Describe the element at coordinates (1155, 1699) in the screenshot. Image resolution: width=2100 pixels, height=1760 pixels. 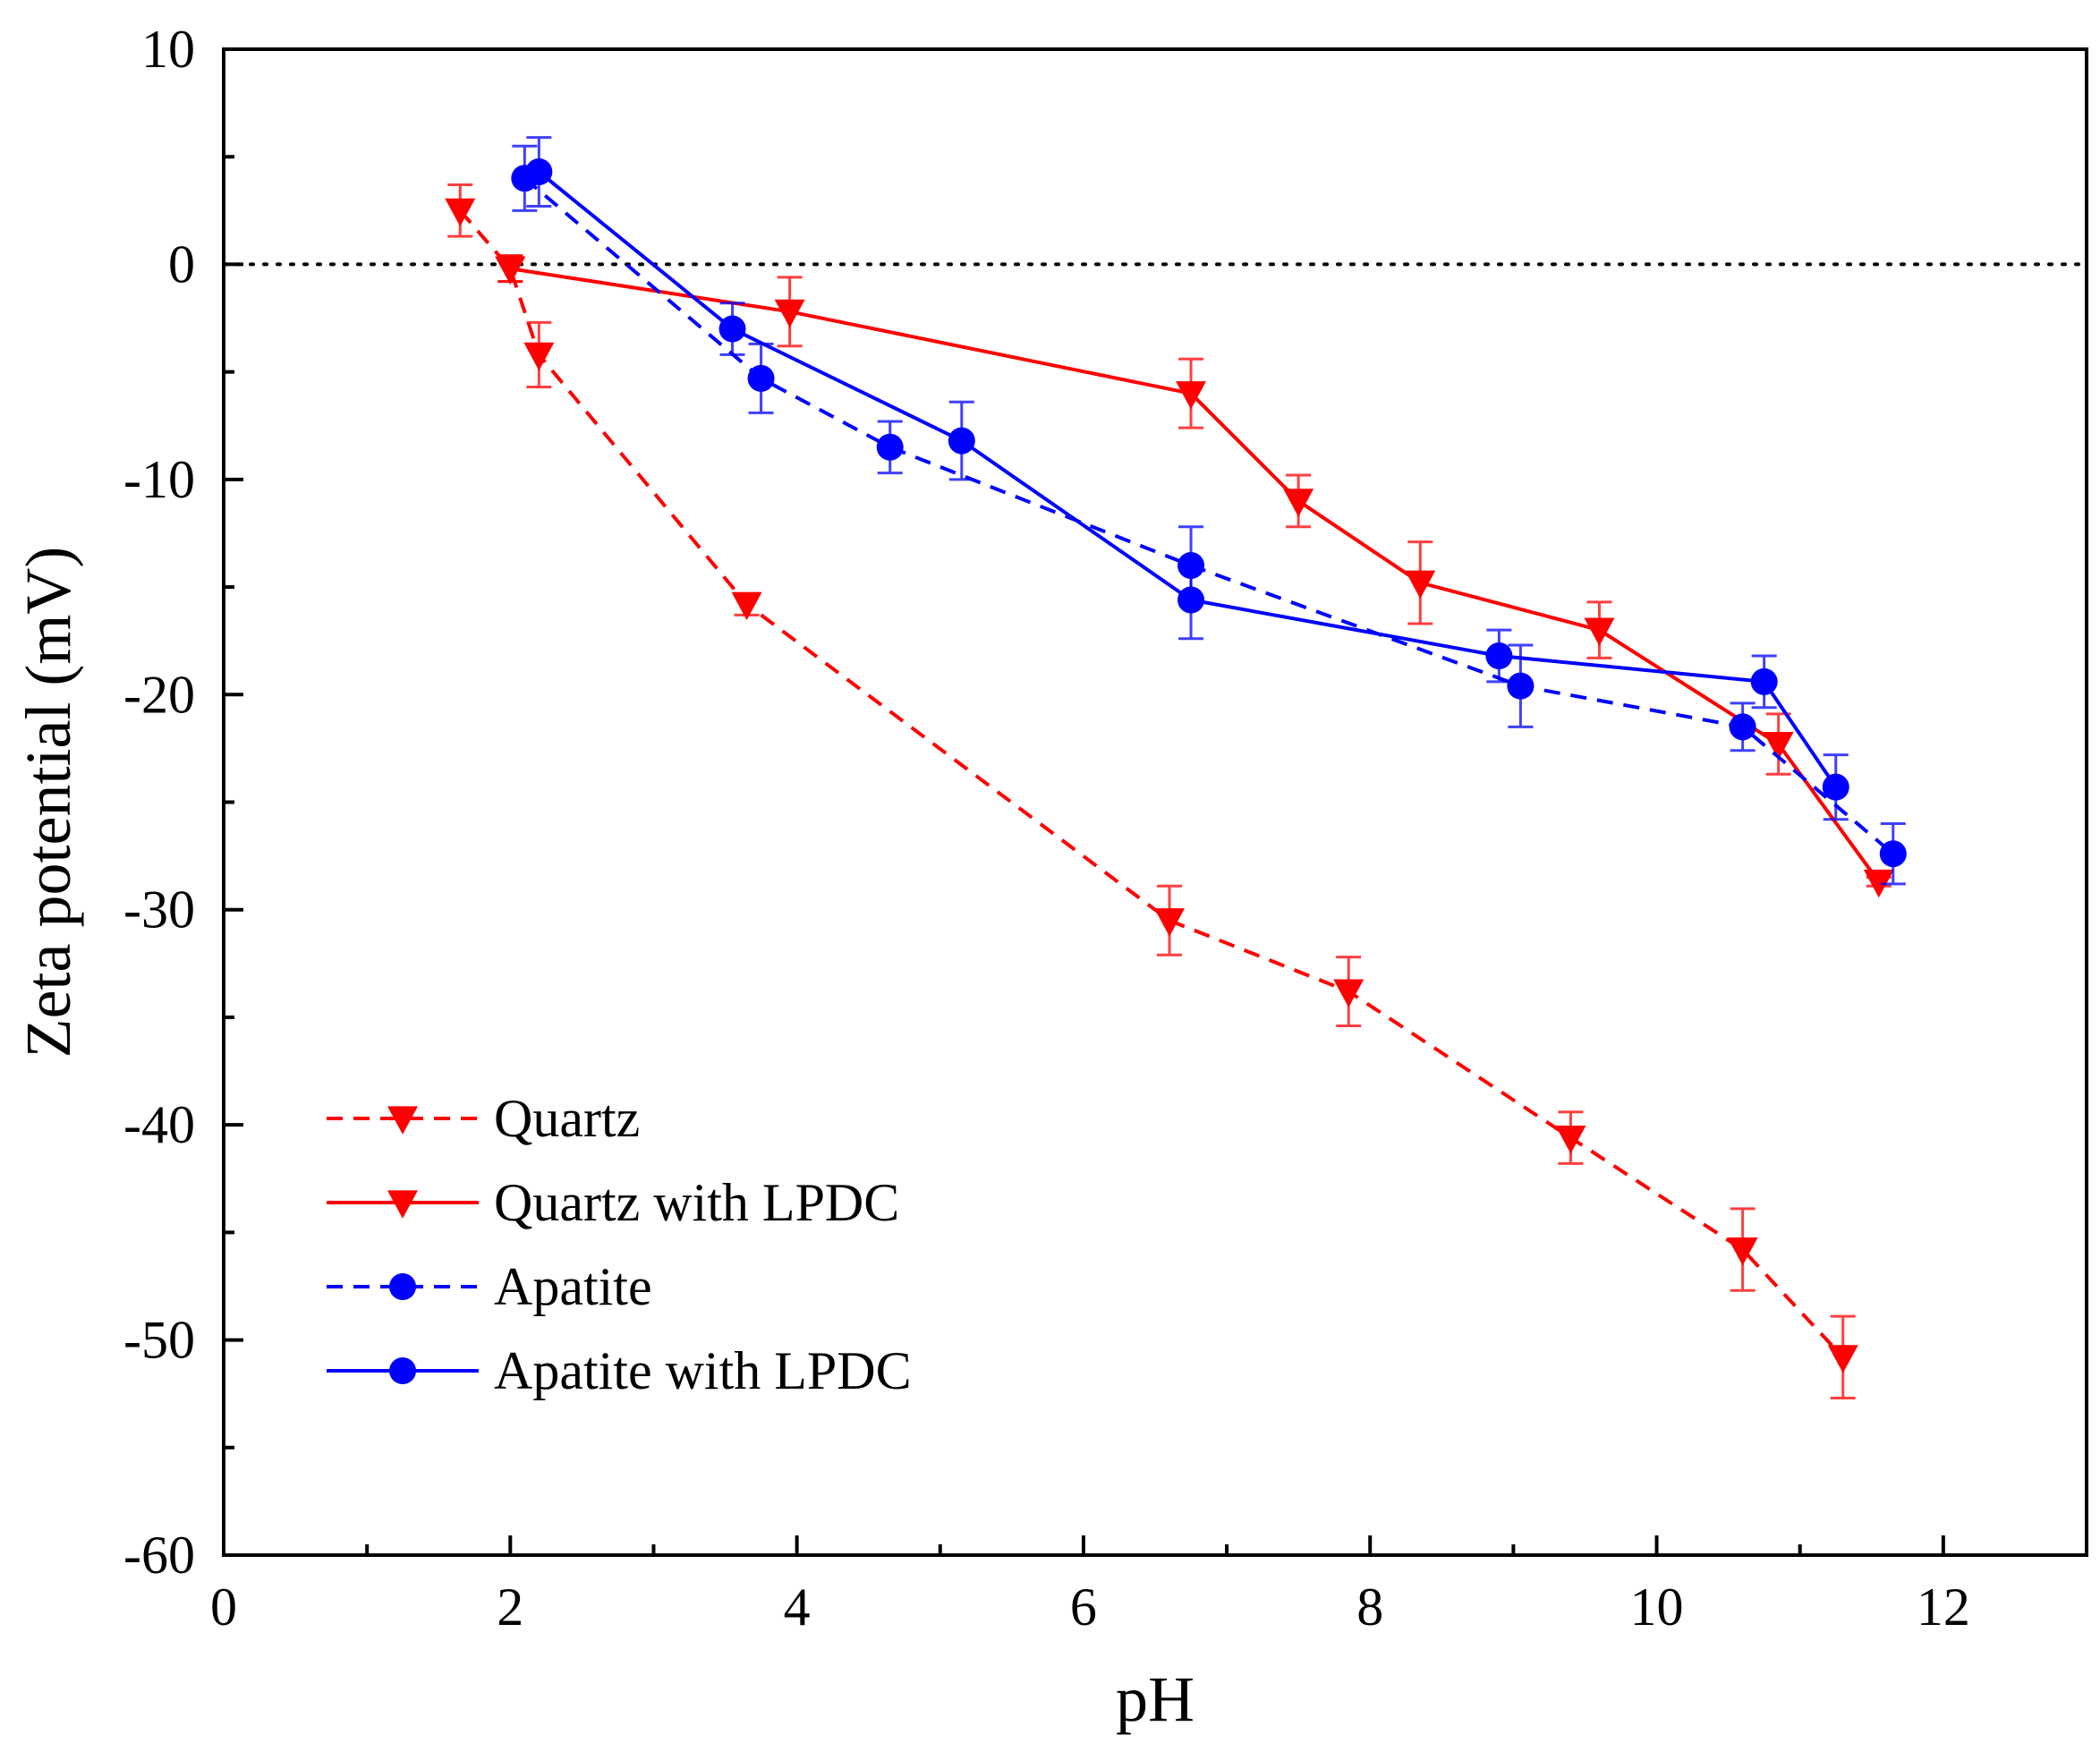
I see `x-axis-title: pH` at that location.